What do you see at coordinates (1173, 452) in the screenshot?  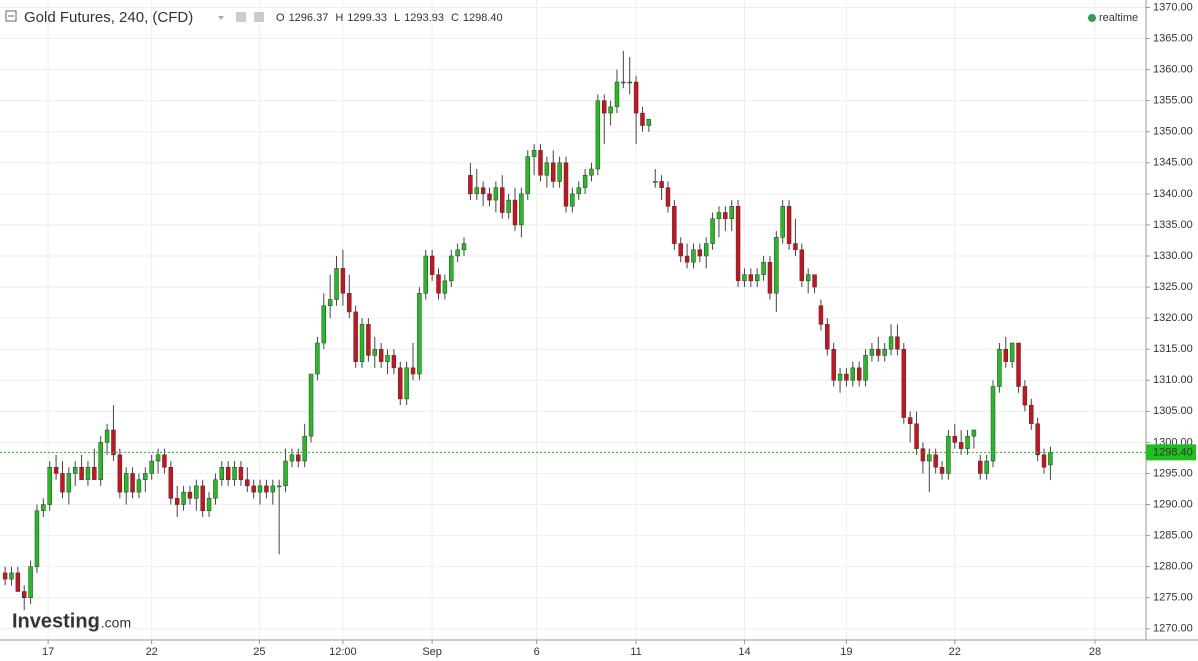 I see `last-price-label: 1298.40` at bounding box center [1173, 452].